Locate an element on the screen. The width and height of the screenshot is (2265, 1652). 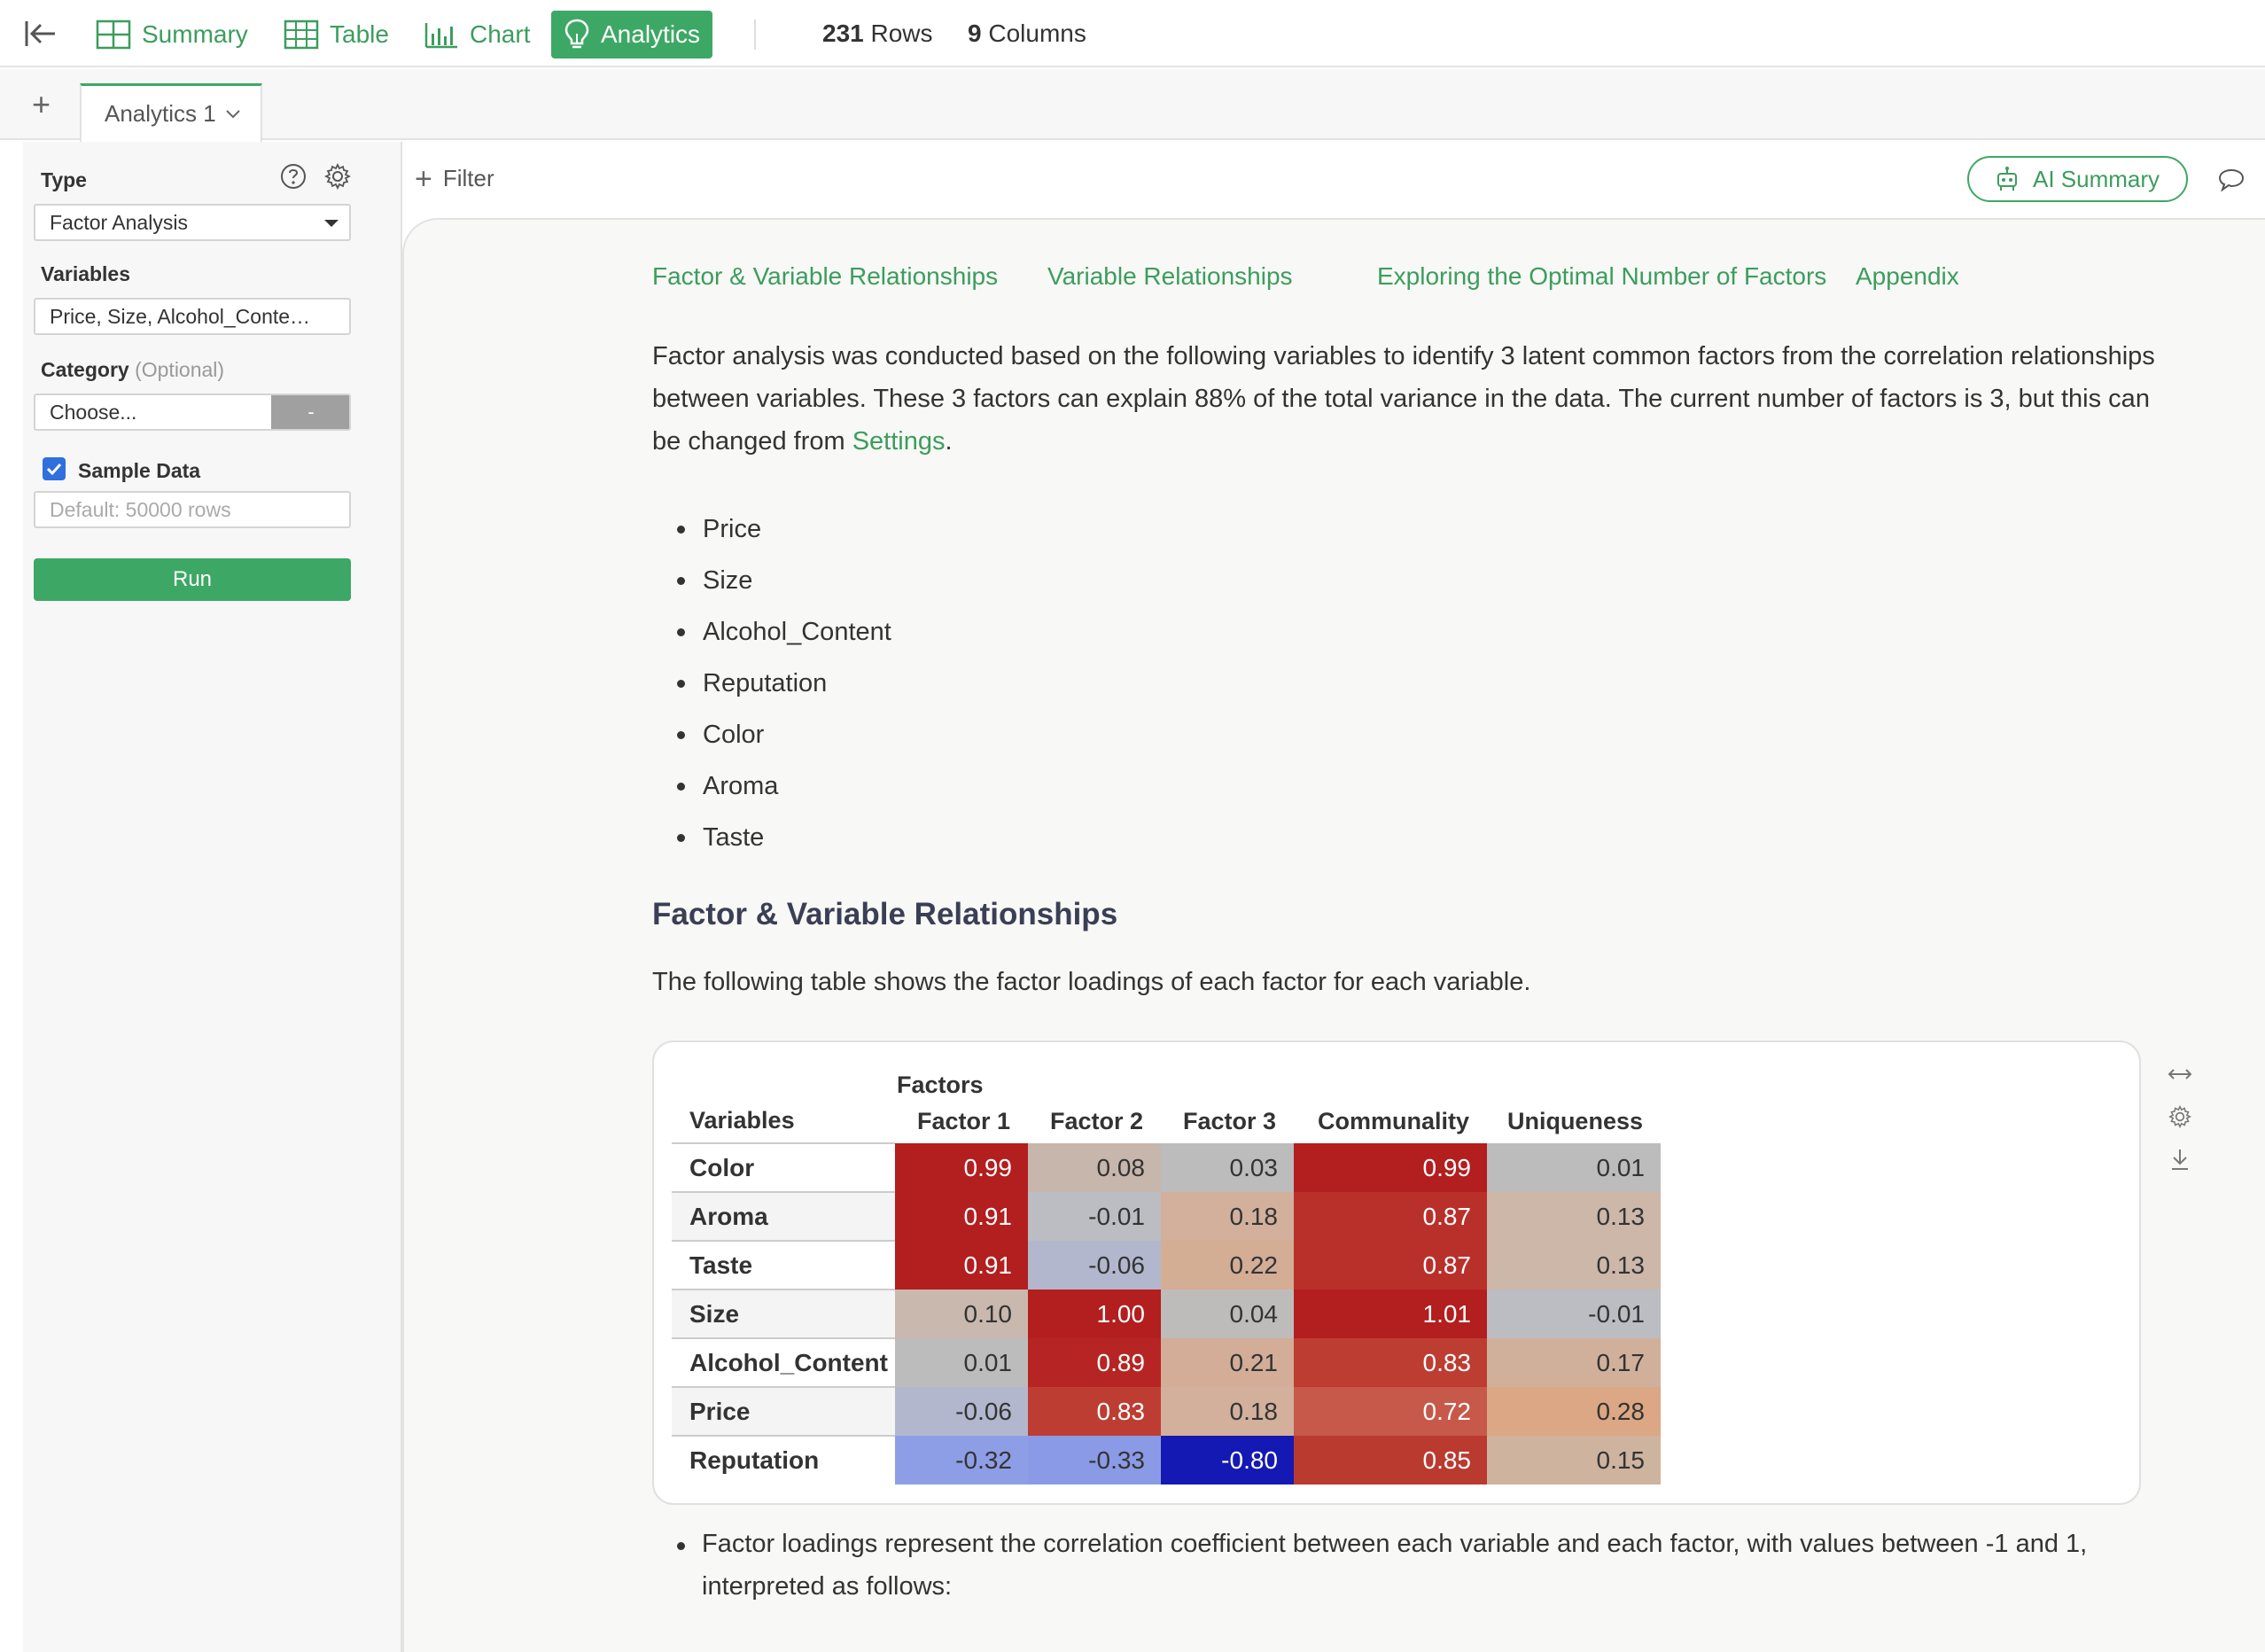
category-optional-label: (Optional) is located at coordinates (180, 369).